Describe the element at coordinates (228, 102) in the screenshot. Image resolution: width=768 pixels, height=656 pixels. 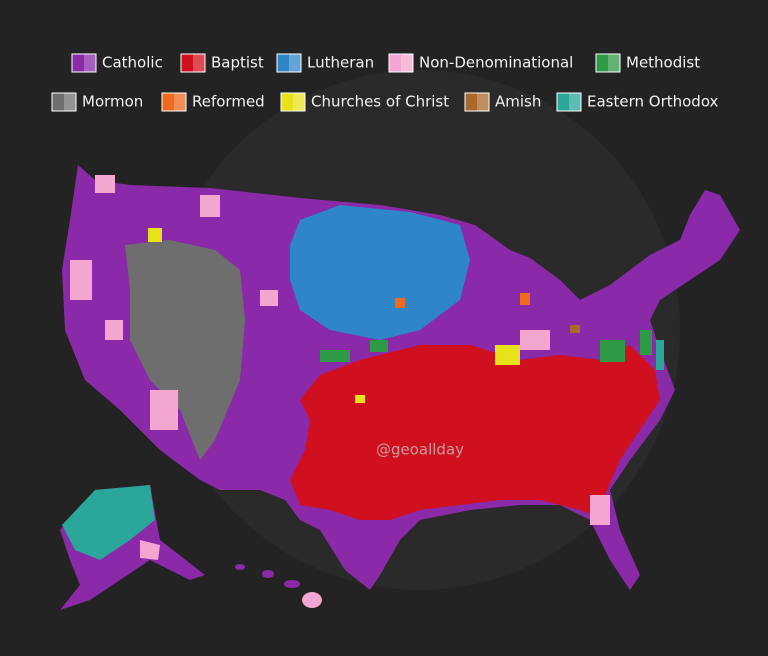
I see `legend-label: Reformed` at that location.